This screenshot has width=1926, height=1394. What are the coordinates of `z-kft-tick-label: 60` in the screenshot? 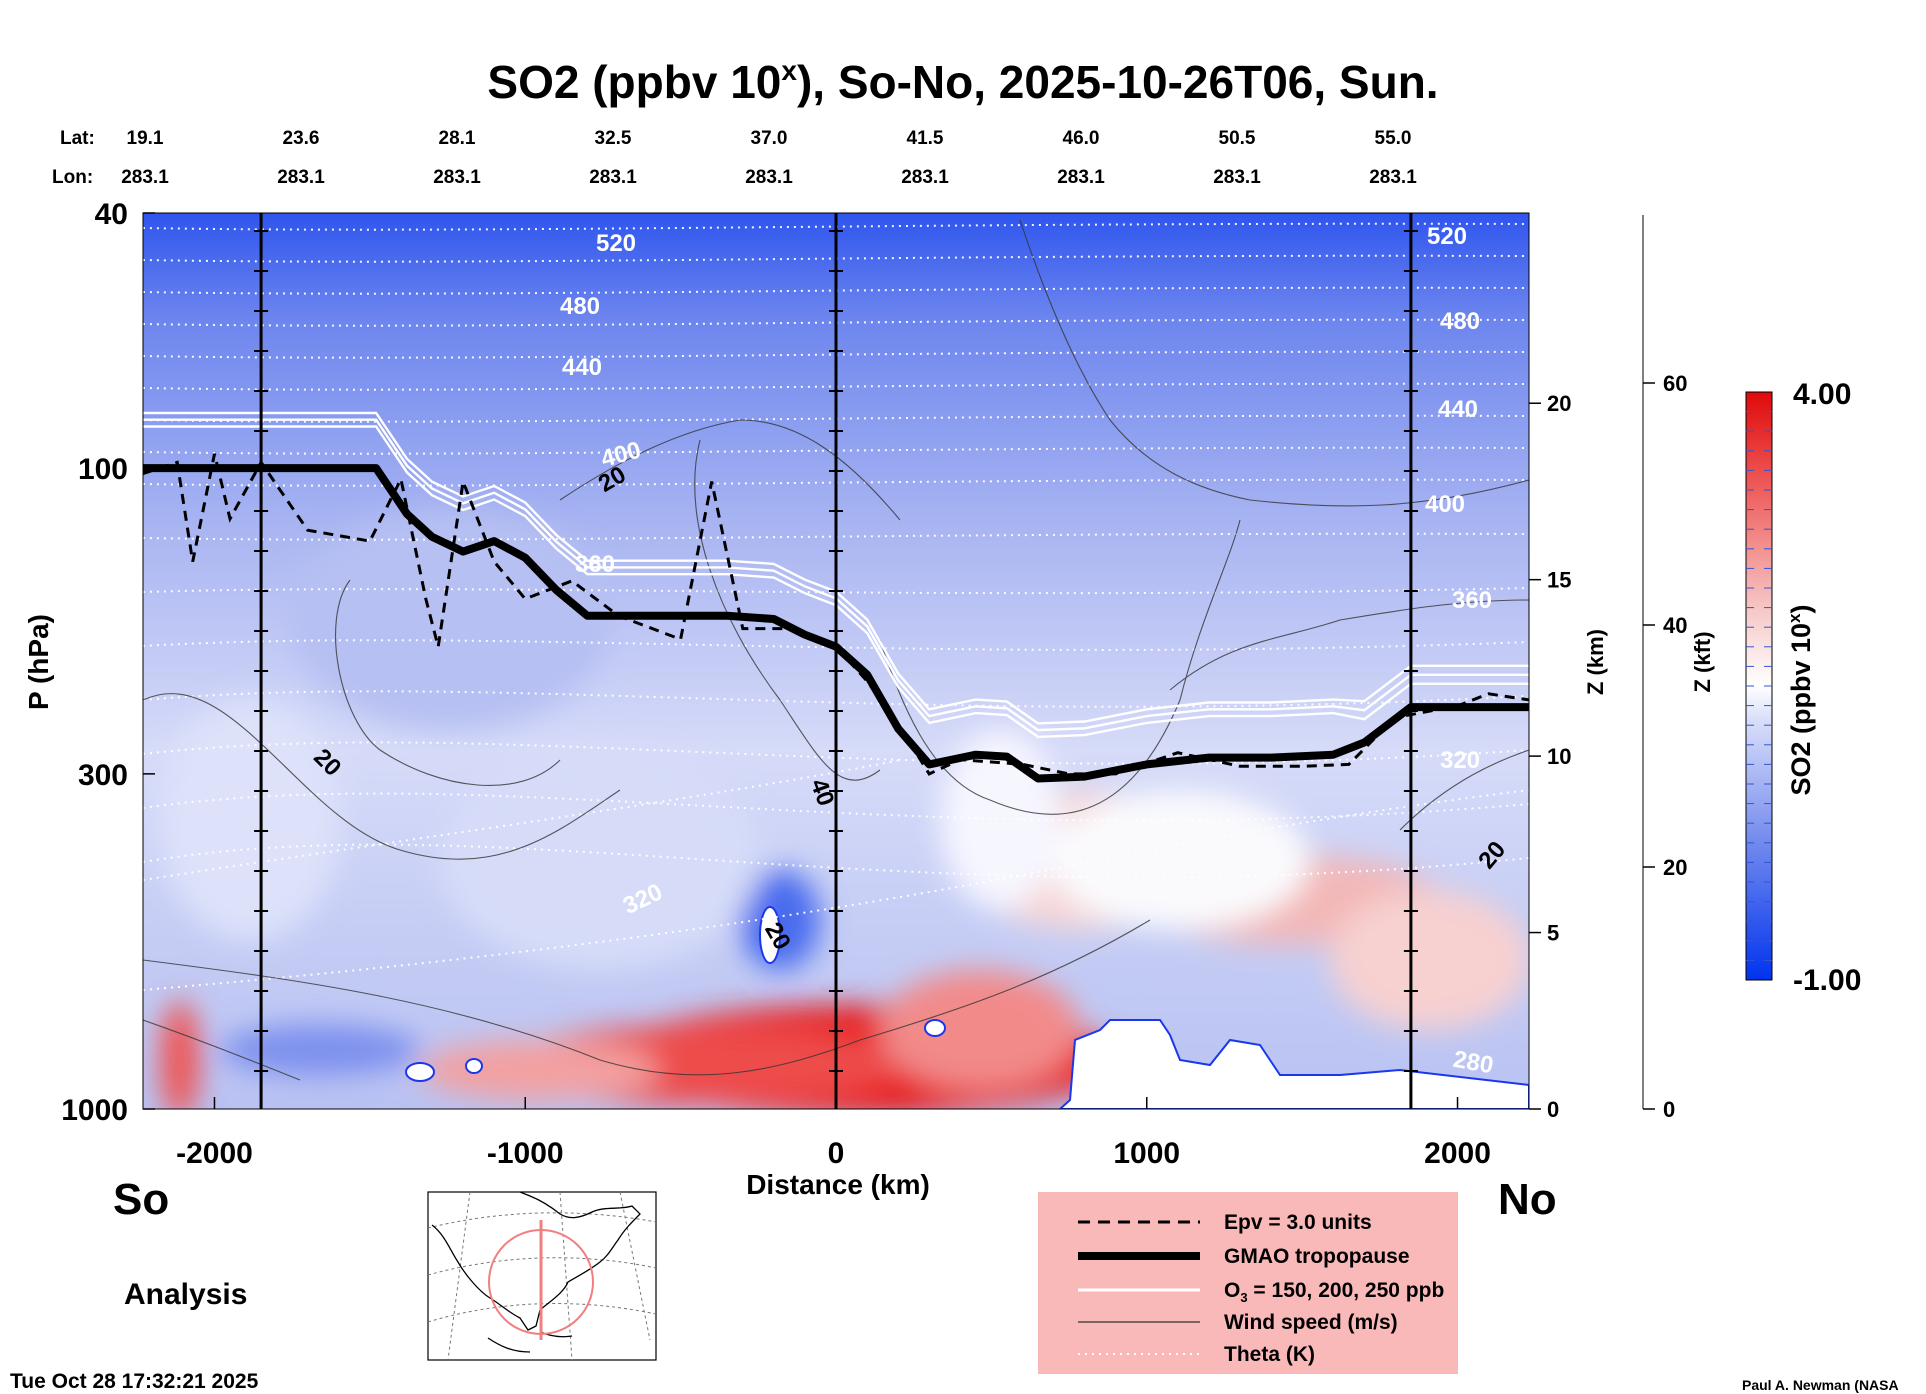 It's located at (1675, 383).